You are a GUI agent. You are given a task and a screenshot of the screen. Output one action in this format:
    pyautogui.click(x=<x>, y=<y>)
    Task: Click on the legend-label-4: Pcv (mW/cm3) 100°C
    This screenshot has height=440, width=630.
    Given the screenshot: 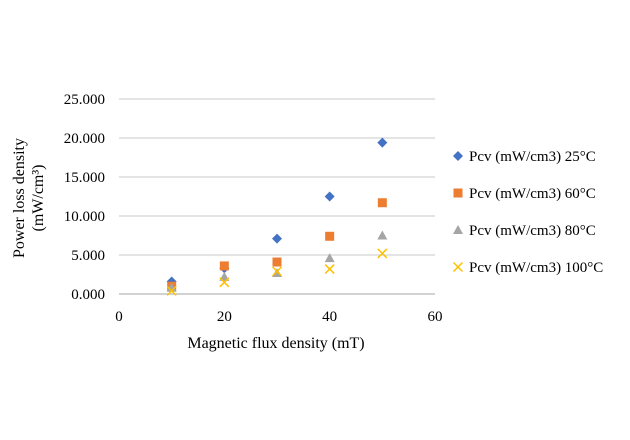 What is the action you would take?
    pyautogui.click(x=536, y=268)
    